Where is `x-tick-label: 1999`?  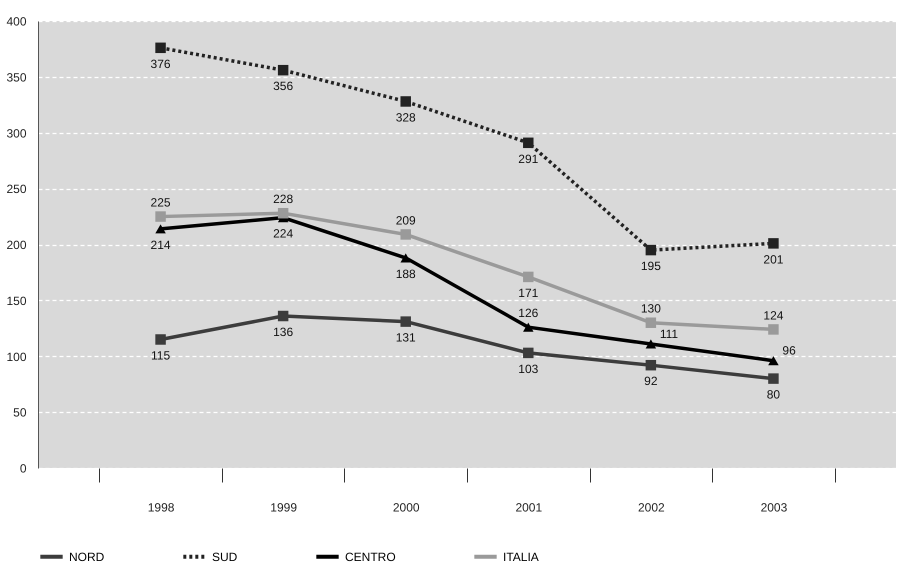 x-tick-label: 1999 is located at coordinates (284, 507).